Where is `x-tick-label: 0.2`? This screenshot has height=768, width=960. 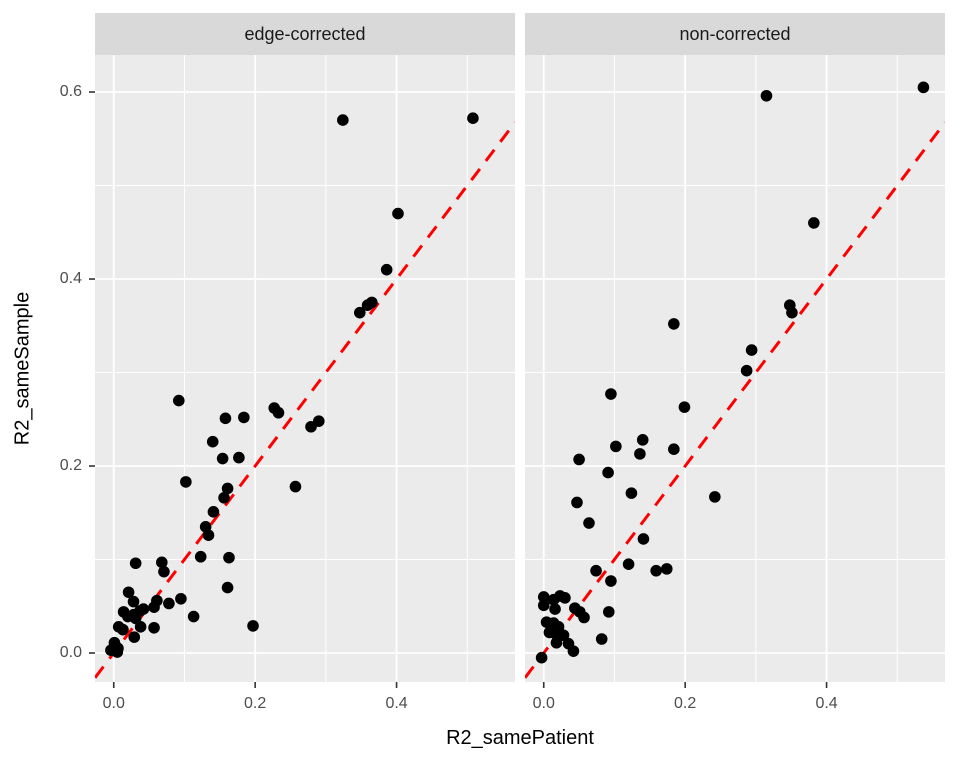 x-tick-label: 0.2 is located at coordinates (255, 703).